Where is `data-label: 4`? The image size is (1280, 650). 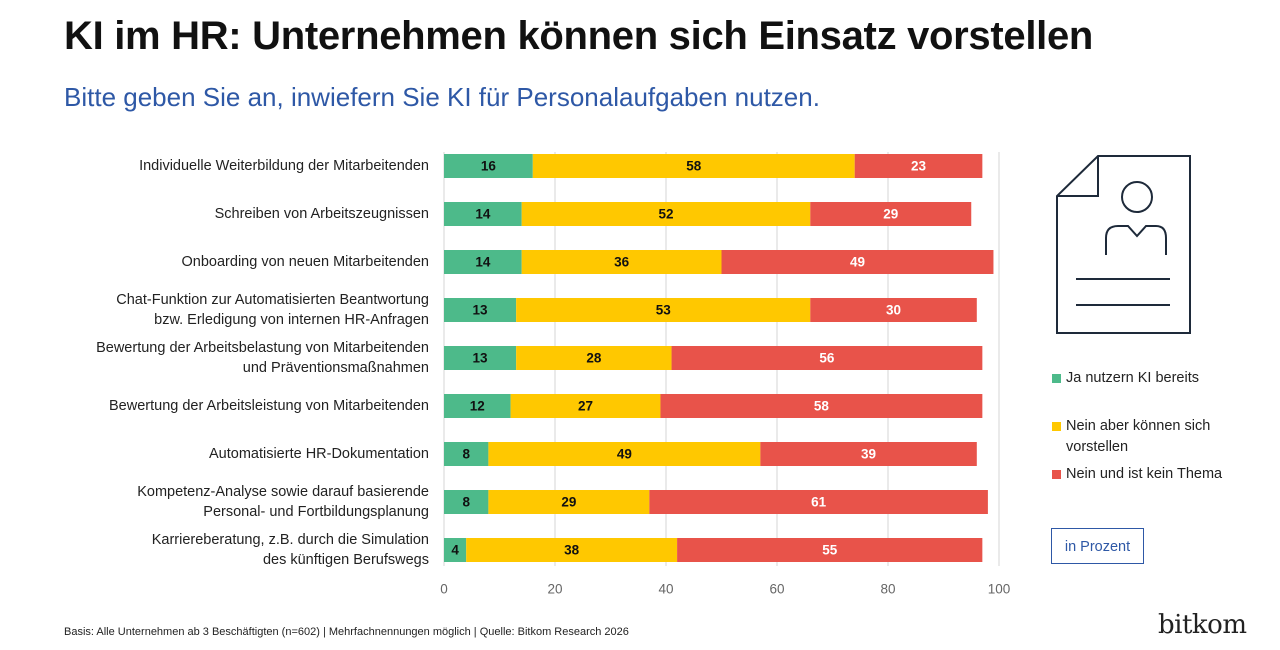 data-label: 4 is located at coordinates (455, 550).